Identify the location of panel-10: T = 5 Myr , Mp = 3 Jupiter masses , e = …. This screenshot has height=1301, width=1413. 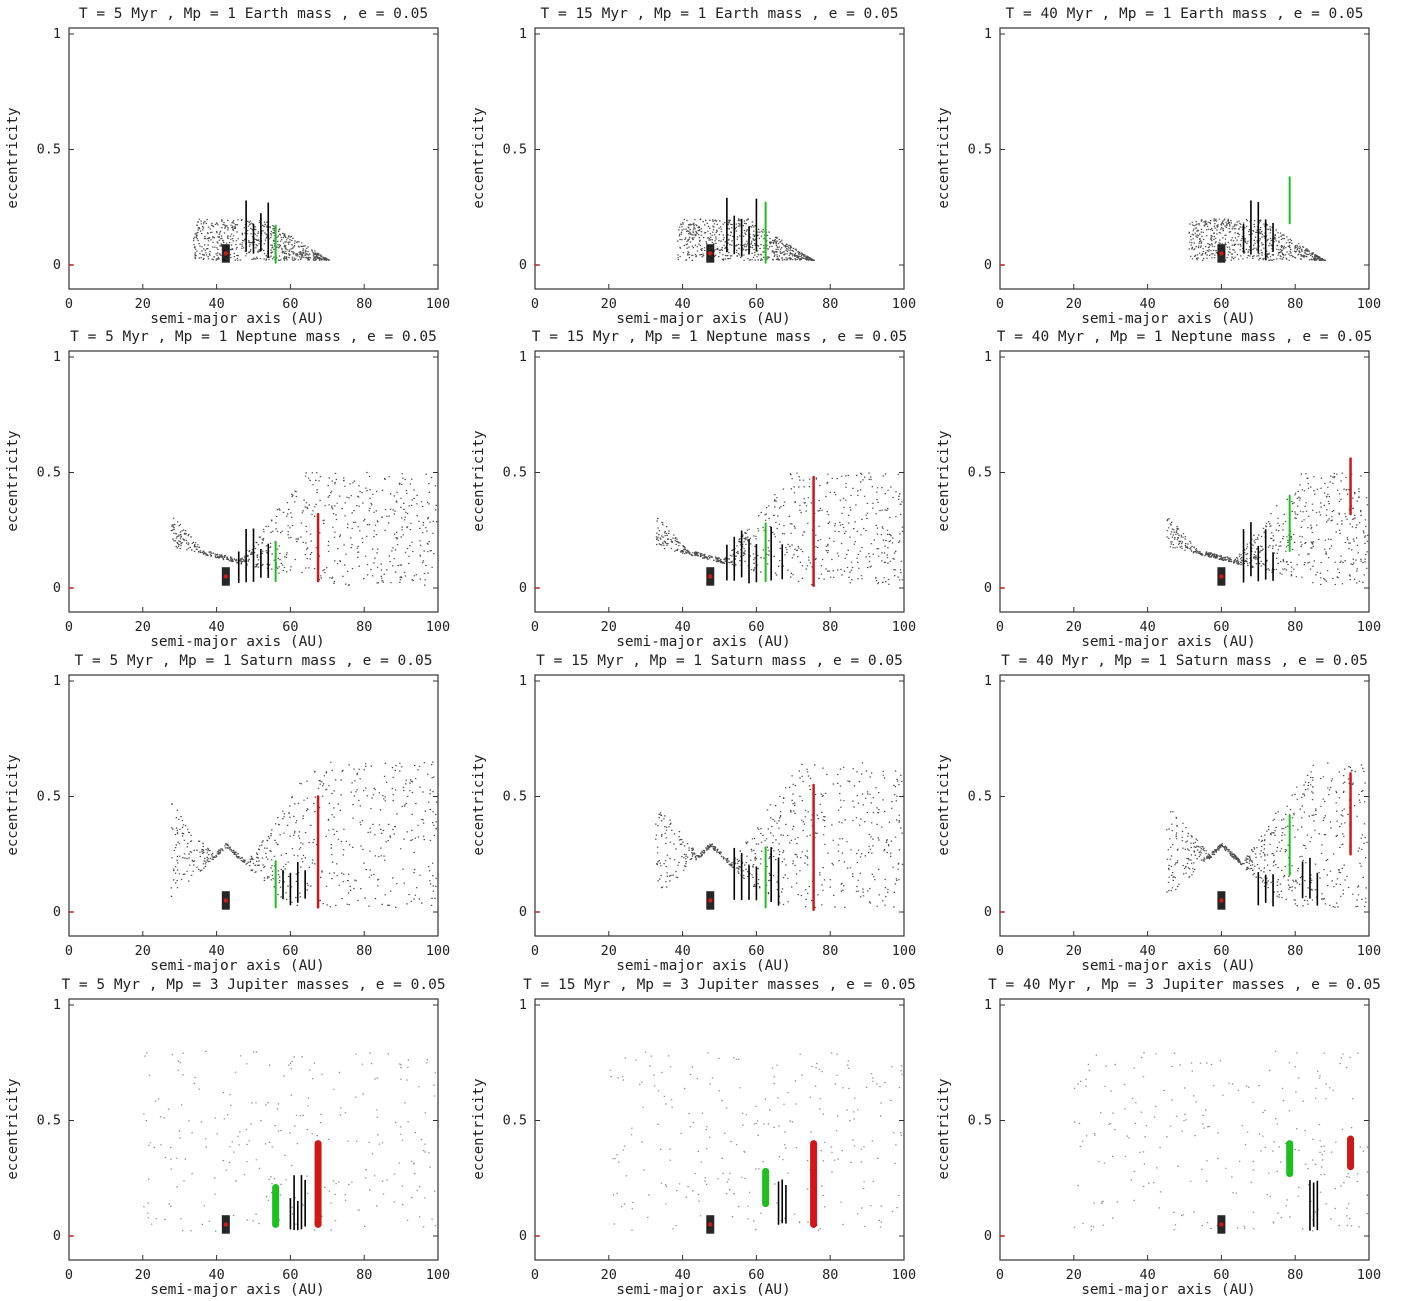
(227, 1137).